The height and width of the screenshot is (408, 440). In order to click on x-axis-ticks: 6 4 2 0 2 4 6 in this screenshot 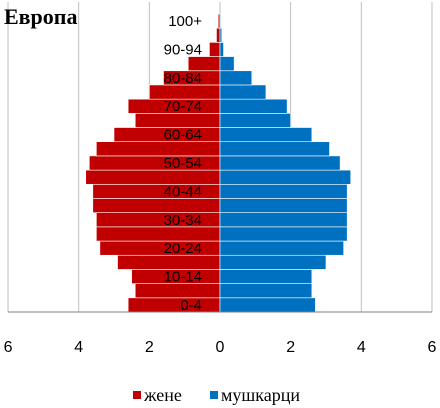, I will do `click(220, 347)`.